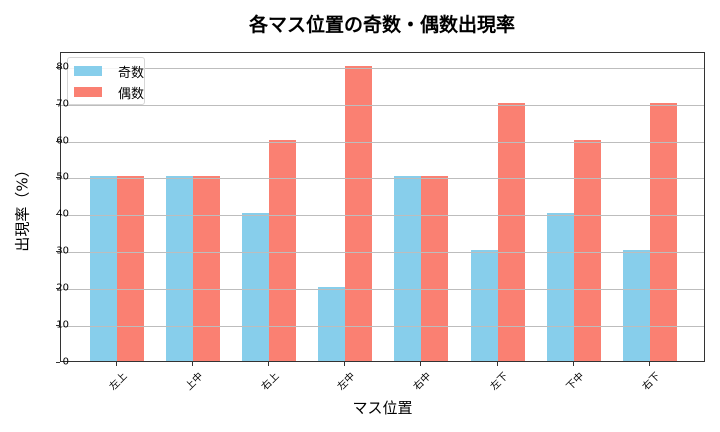  I want to click on y-tick-label: 0, so click(65, 362).